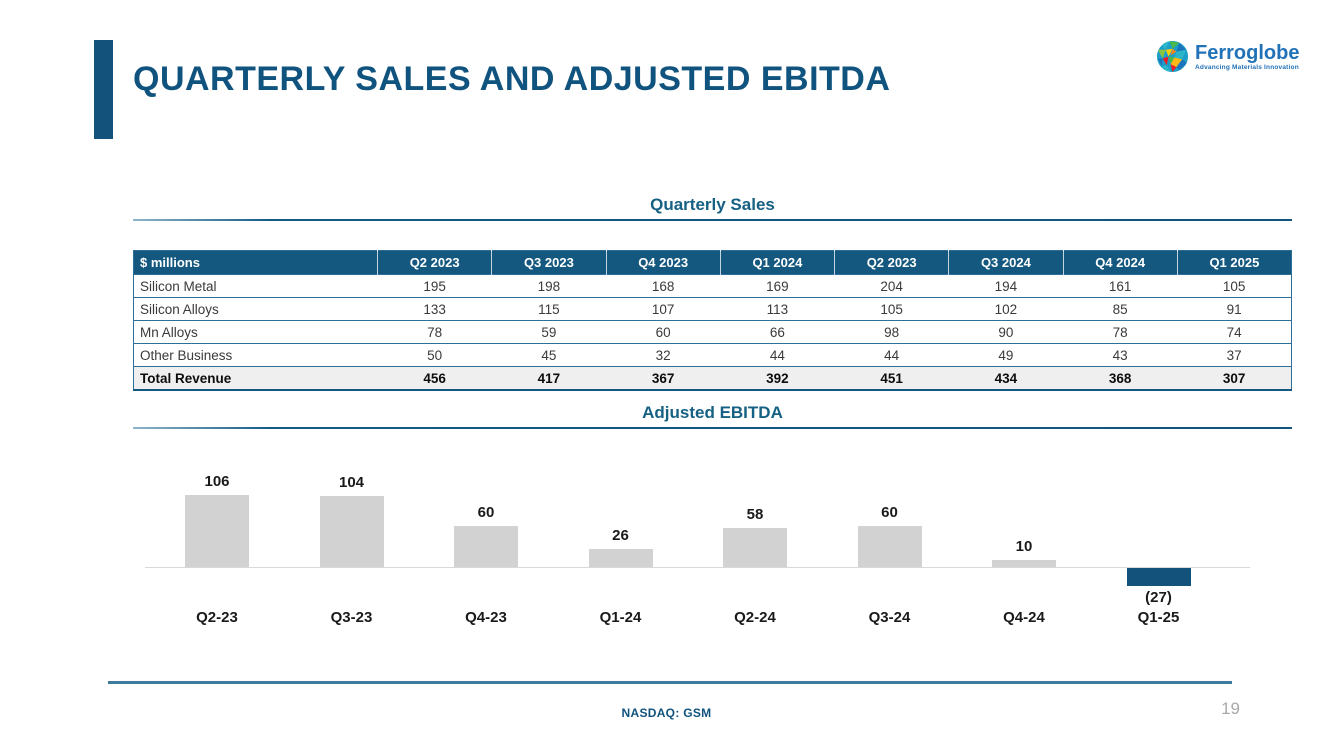 This screenshot has height=749, width=1333. Describe the element at coordinates (891, 378) in the screenshot. I see `table-cell: 451` at that location.